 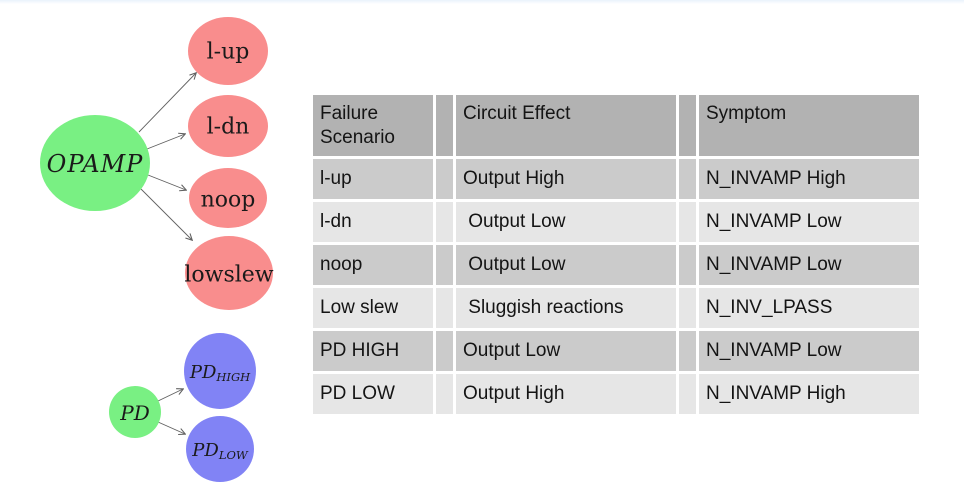 What do you see at coordinates (170, 395) in the screenshot?
I see `edge-pd-pdhigh` at bounding box center [170, 395].